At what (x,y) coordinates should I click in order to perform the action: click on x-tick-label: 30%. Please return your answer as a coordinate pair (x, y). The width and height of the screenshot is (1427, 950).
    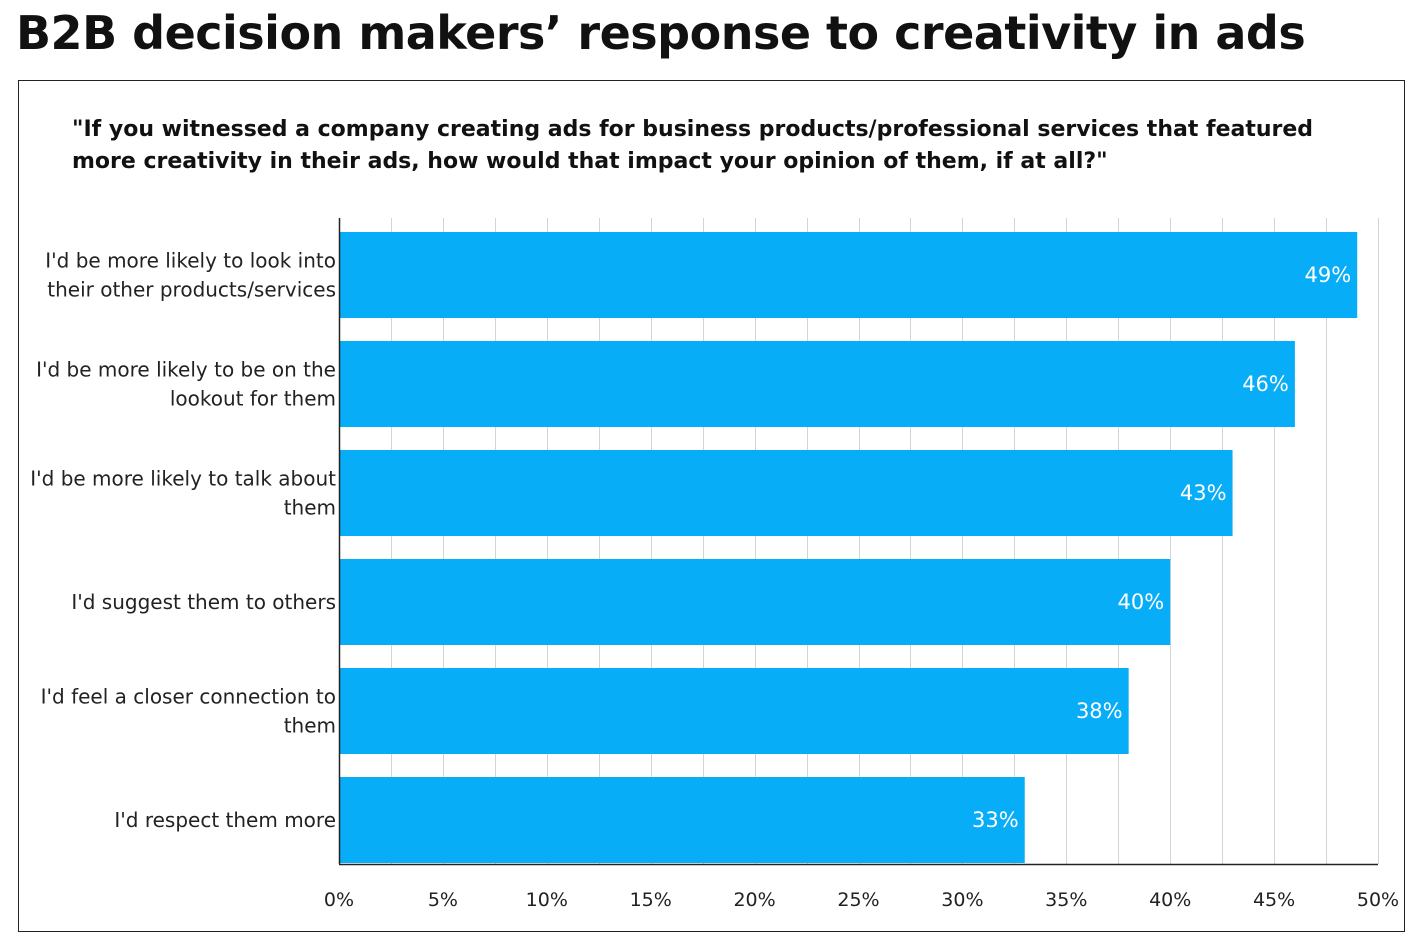
    Looking at the image, I should click on (962, 900).